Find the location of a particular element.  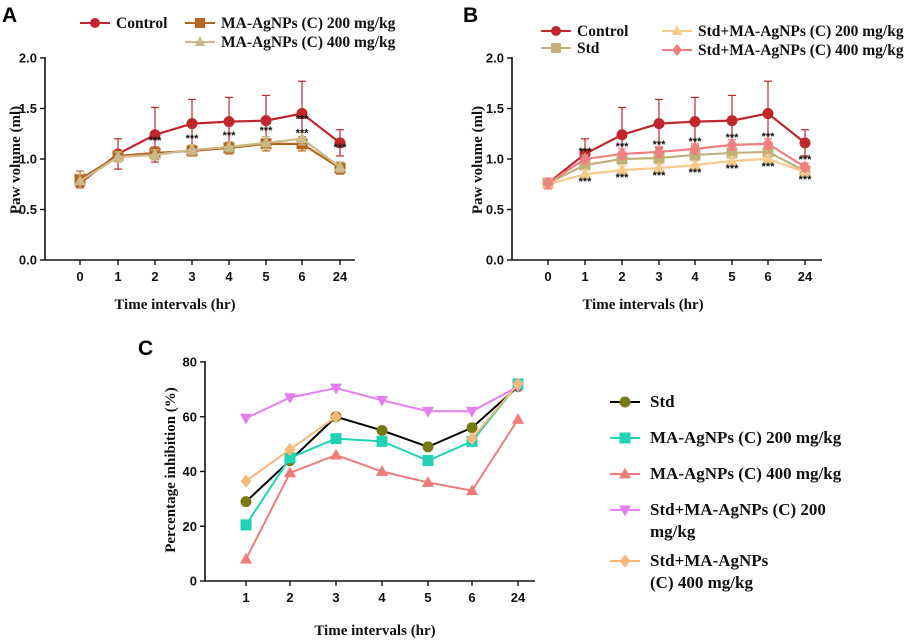

series-ma-agnps-c-400-mg-kg is located at coordinates (382, 488).